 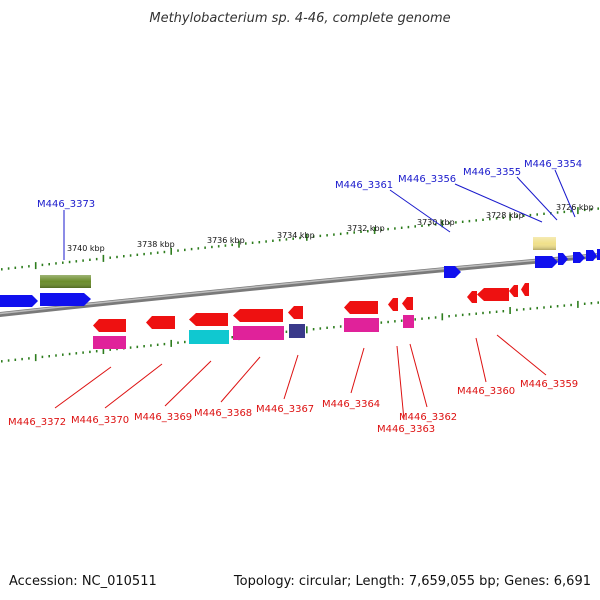 I want to click on label-m446-3368: M446_3368, so click(x=223, y=413).